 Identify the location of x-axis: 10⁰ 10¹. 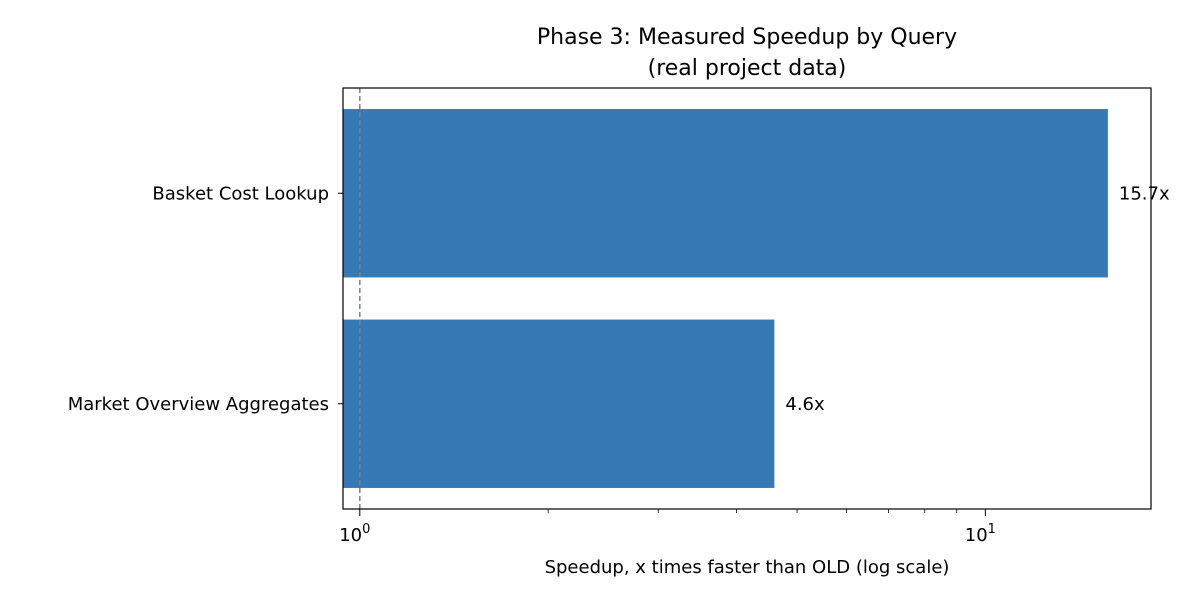
(667, 527).